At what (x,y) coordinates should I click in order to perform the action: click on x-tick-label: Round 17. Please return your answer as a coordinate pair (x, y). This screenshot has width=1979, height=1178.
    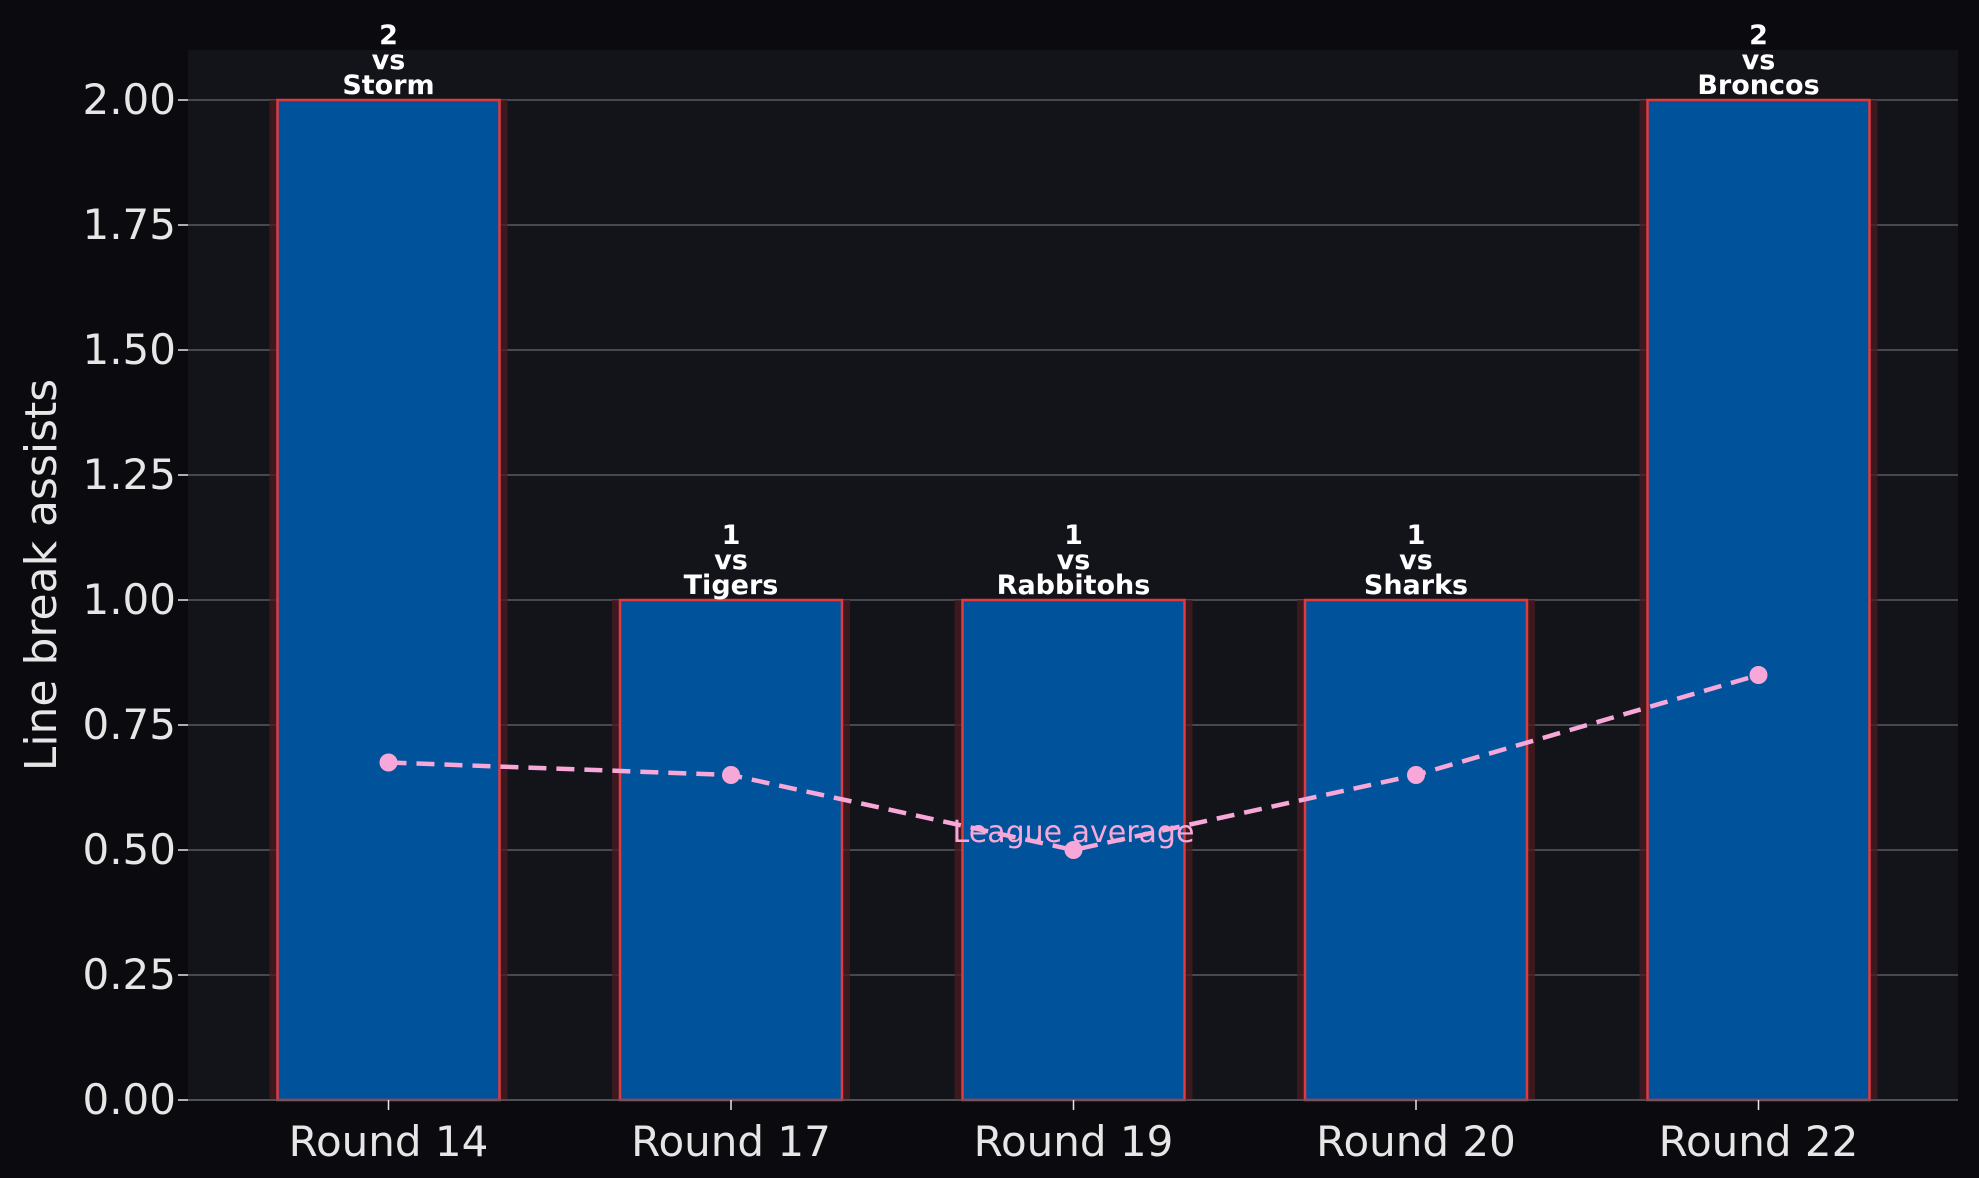
    Looking at the image, I should click on (731, 1141).